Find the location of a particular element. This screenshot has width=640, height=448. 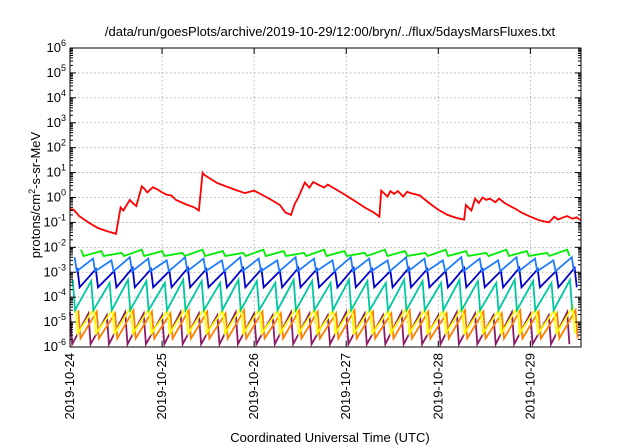

y-tick-label: 10⁶ is located at coordinates (56, 46).